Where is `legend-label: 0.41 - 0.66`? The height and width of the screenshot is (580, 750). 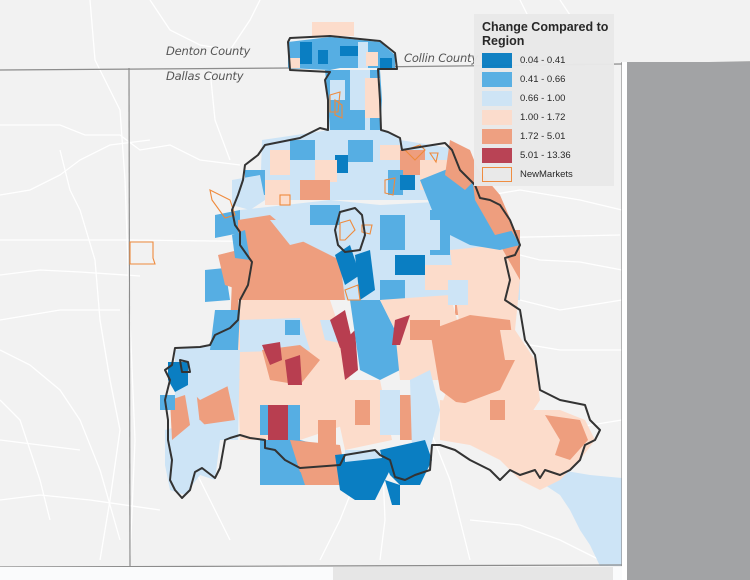
legend-label: 0.41 - 0.66 is located at coordinates (543, 79).